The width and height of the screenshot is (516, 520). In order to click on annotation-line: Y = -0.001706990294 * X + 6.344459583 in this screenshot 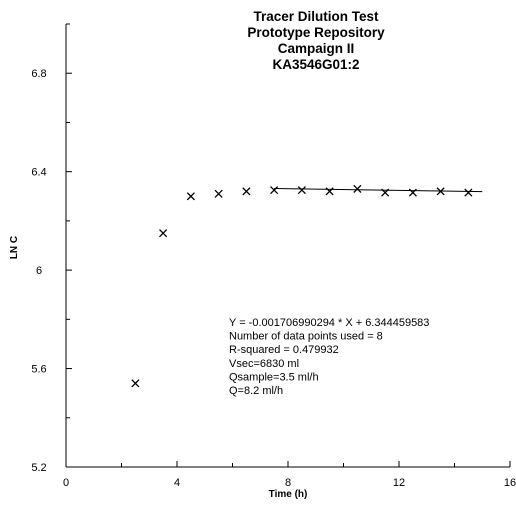, I will do `click(329, 323)`.